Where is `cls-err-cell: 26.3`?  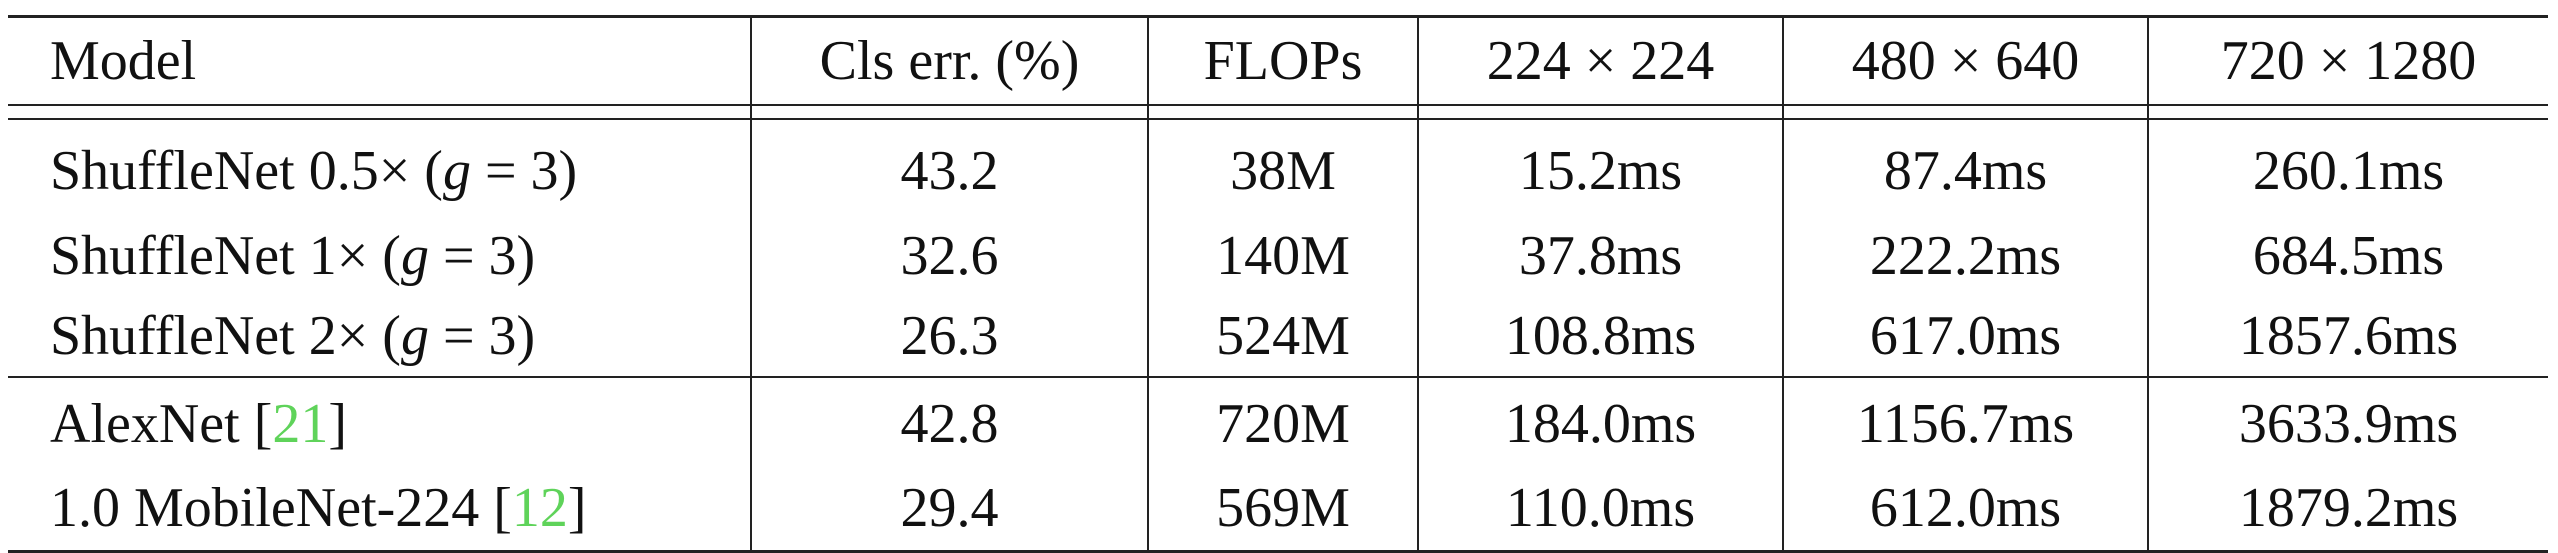
cls-err-cell: 26.3 is located at coordinates (949, 336).